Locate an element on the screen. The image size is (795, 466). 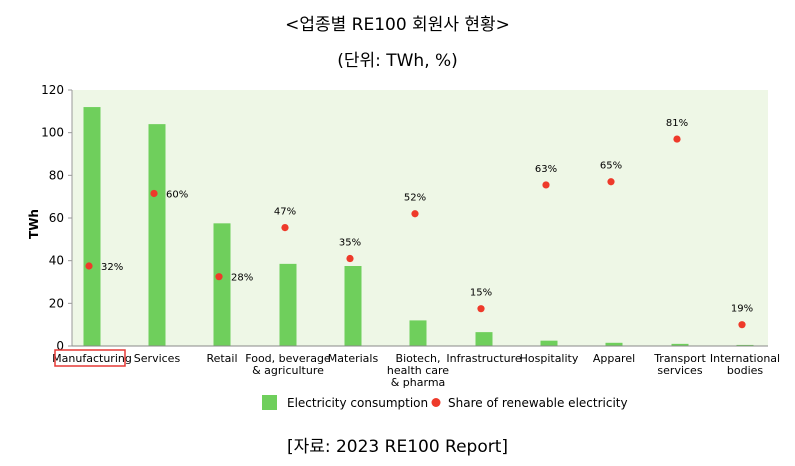
category-label-line: Materials is located at coordinates (353, 358).